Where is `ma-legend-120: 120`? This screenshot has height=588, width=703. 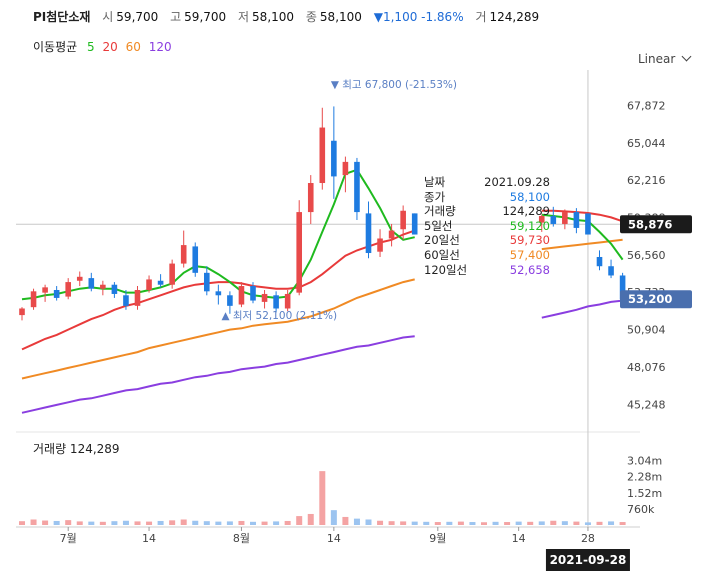 ma-legend-120: 120 is located at coordinates (160, 47).